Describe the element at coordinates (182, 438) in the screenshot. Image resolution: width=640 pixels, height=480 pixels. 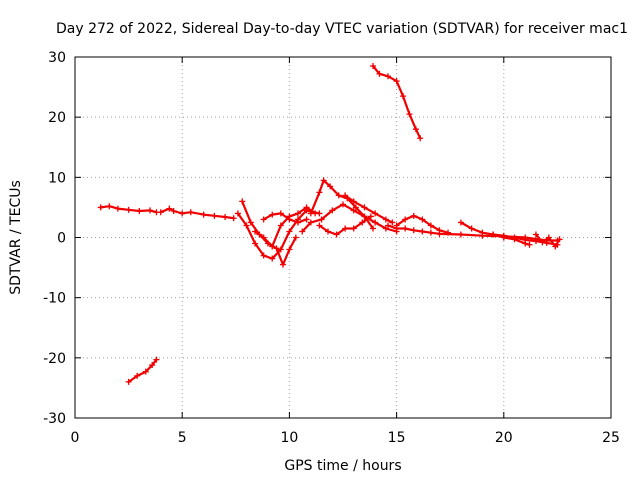
I see `x-tick-label: 5` at that location.